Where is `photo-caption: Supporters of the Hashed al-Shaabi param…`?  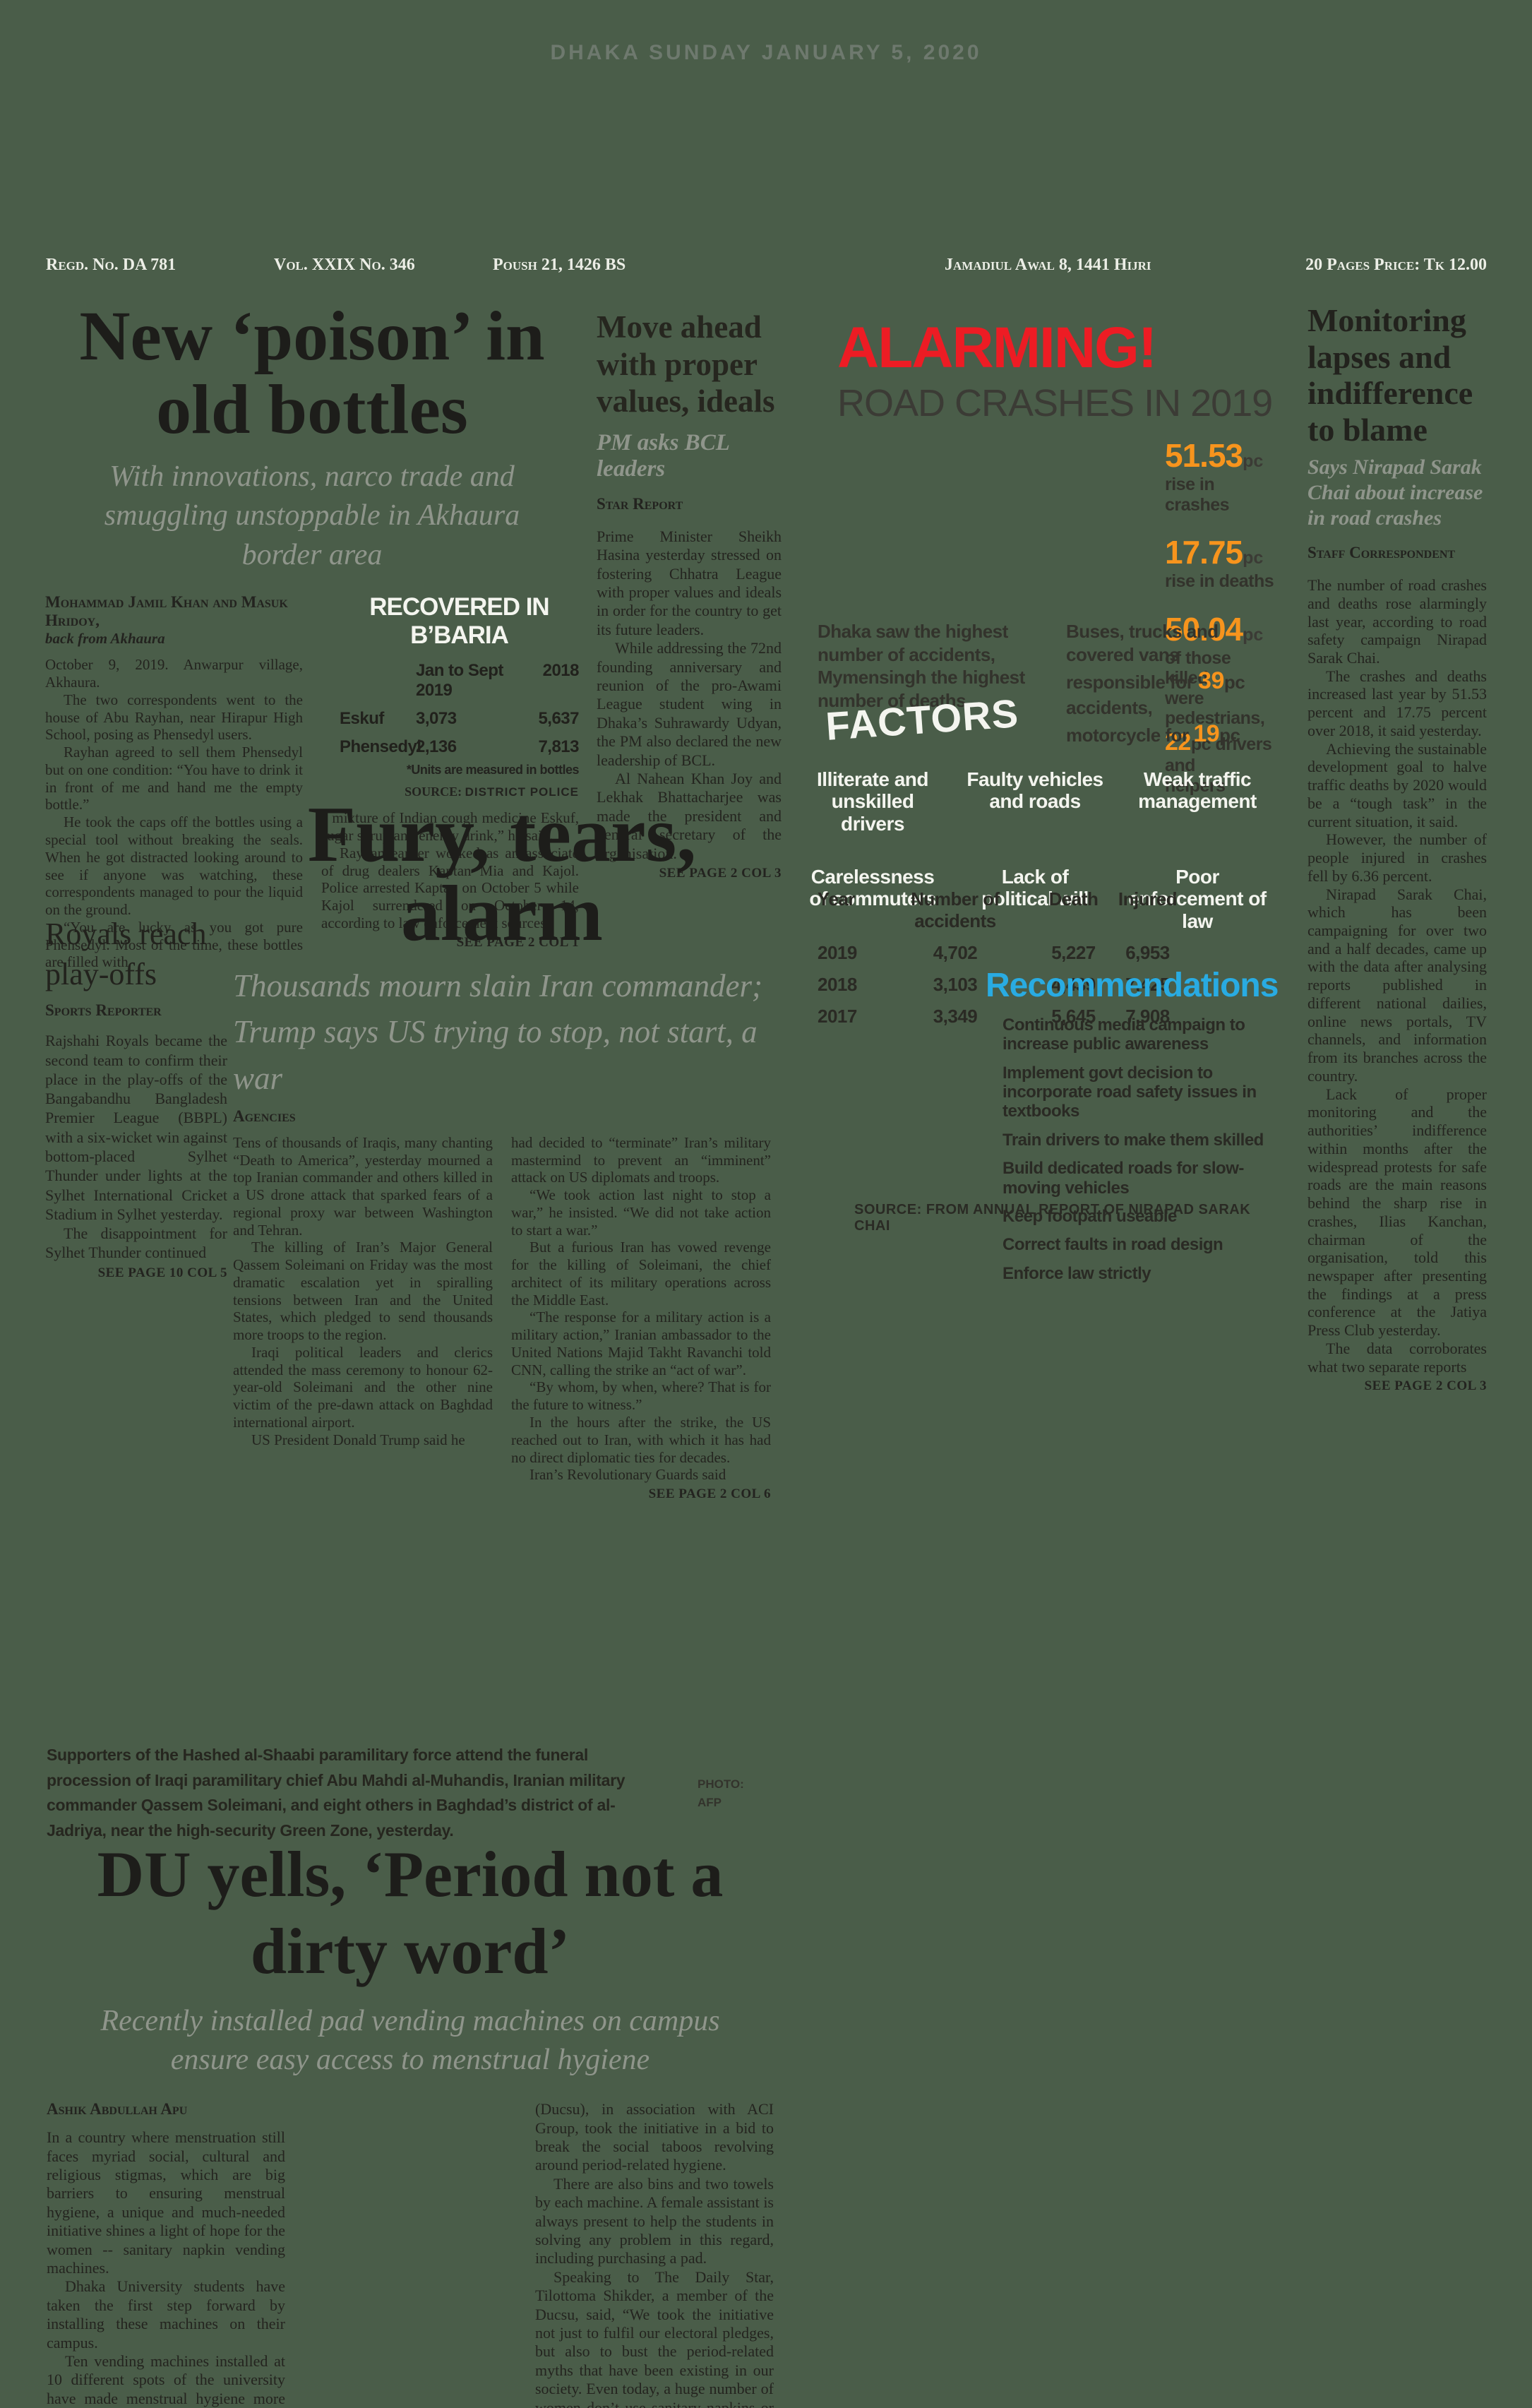
photo-caption: Supporters of the Hashed al-Shaabi param… is located at coordinates (336, 1793).